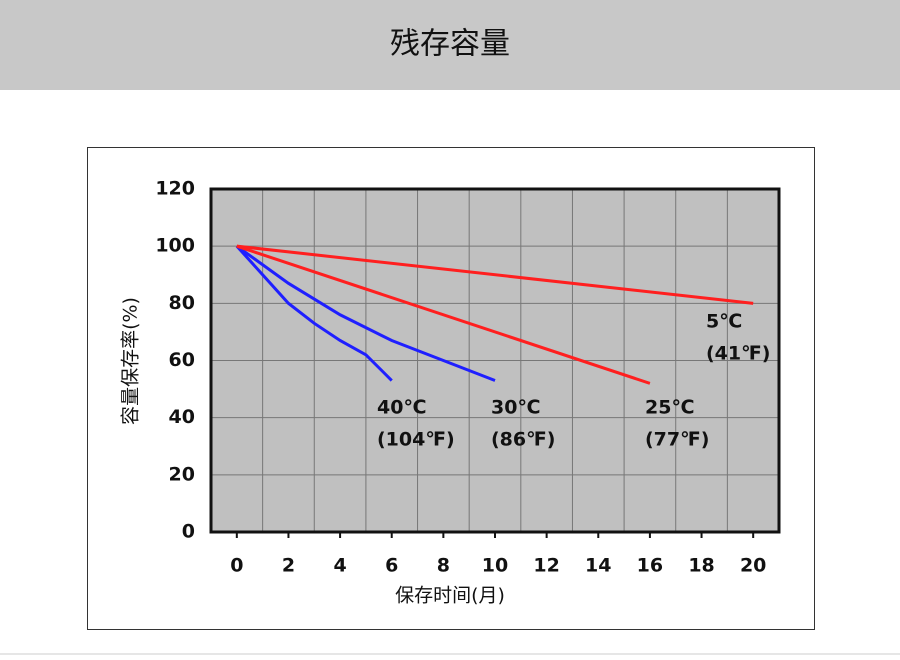 The image size is (900, 660). I want to click on x-tick-label: 18, so click(701, 566).